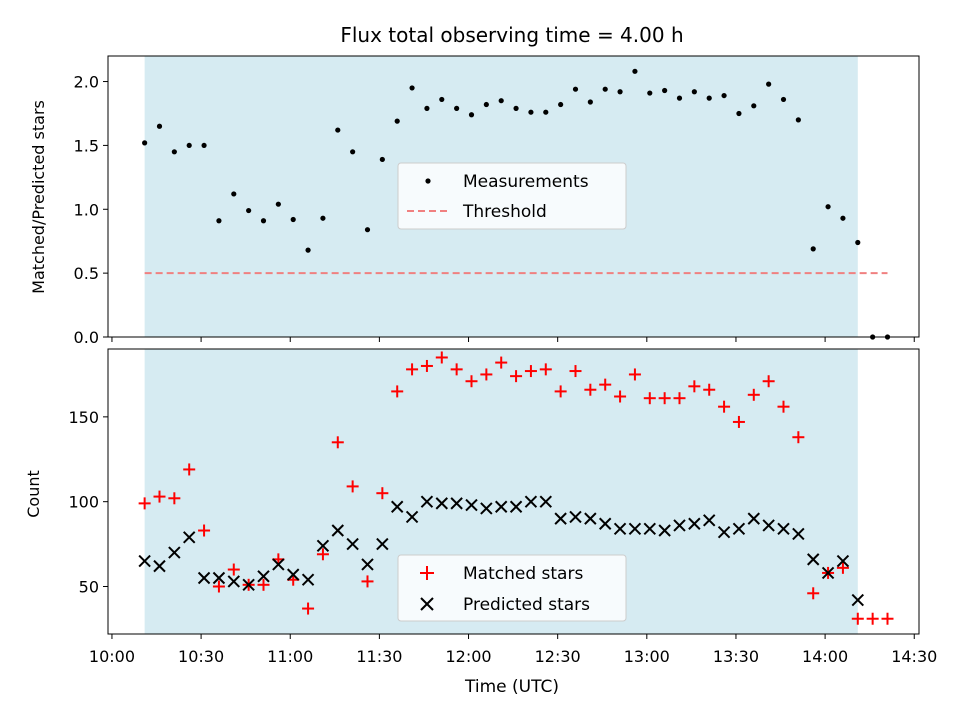  What do you see at coordinates (428, 181) in the screenshot?
I see `legend-measurements-marker` at bounding box center [428, 181].